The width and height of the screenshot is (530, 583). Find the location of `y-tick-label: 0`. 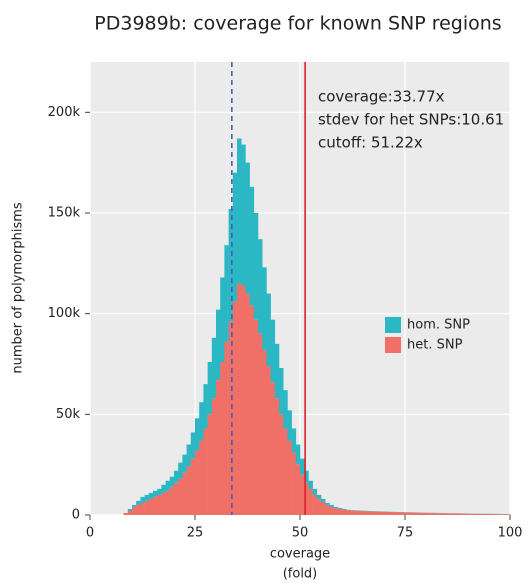

y-tick-label: 0 is located at coordinates (76, 515).